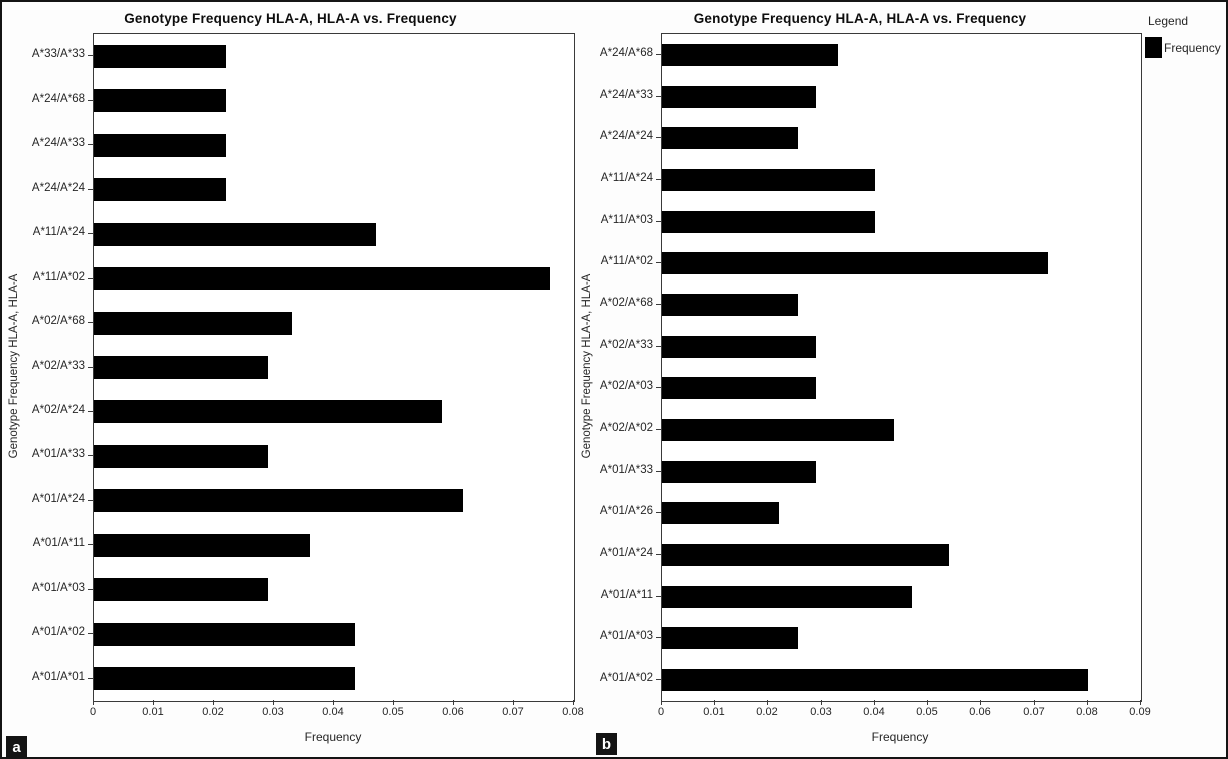 The width and height of the screenshot is (1228, 759). What do you see at coordinates (333, 737) in the screenshot?
I see `chart-a-x-axis-title: Frequency` at bounding box center [333, 737].